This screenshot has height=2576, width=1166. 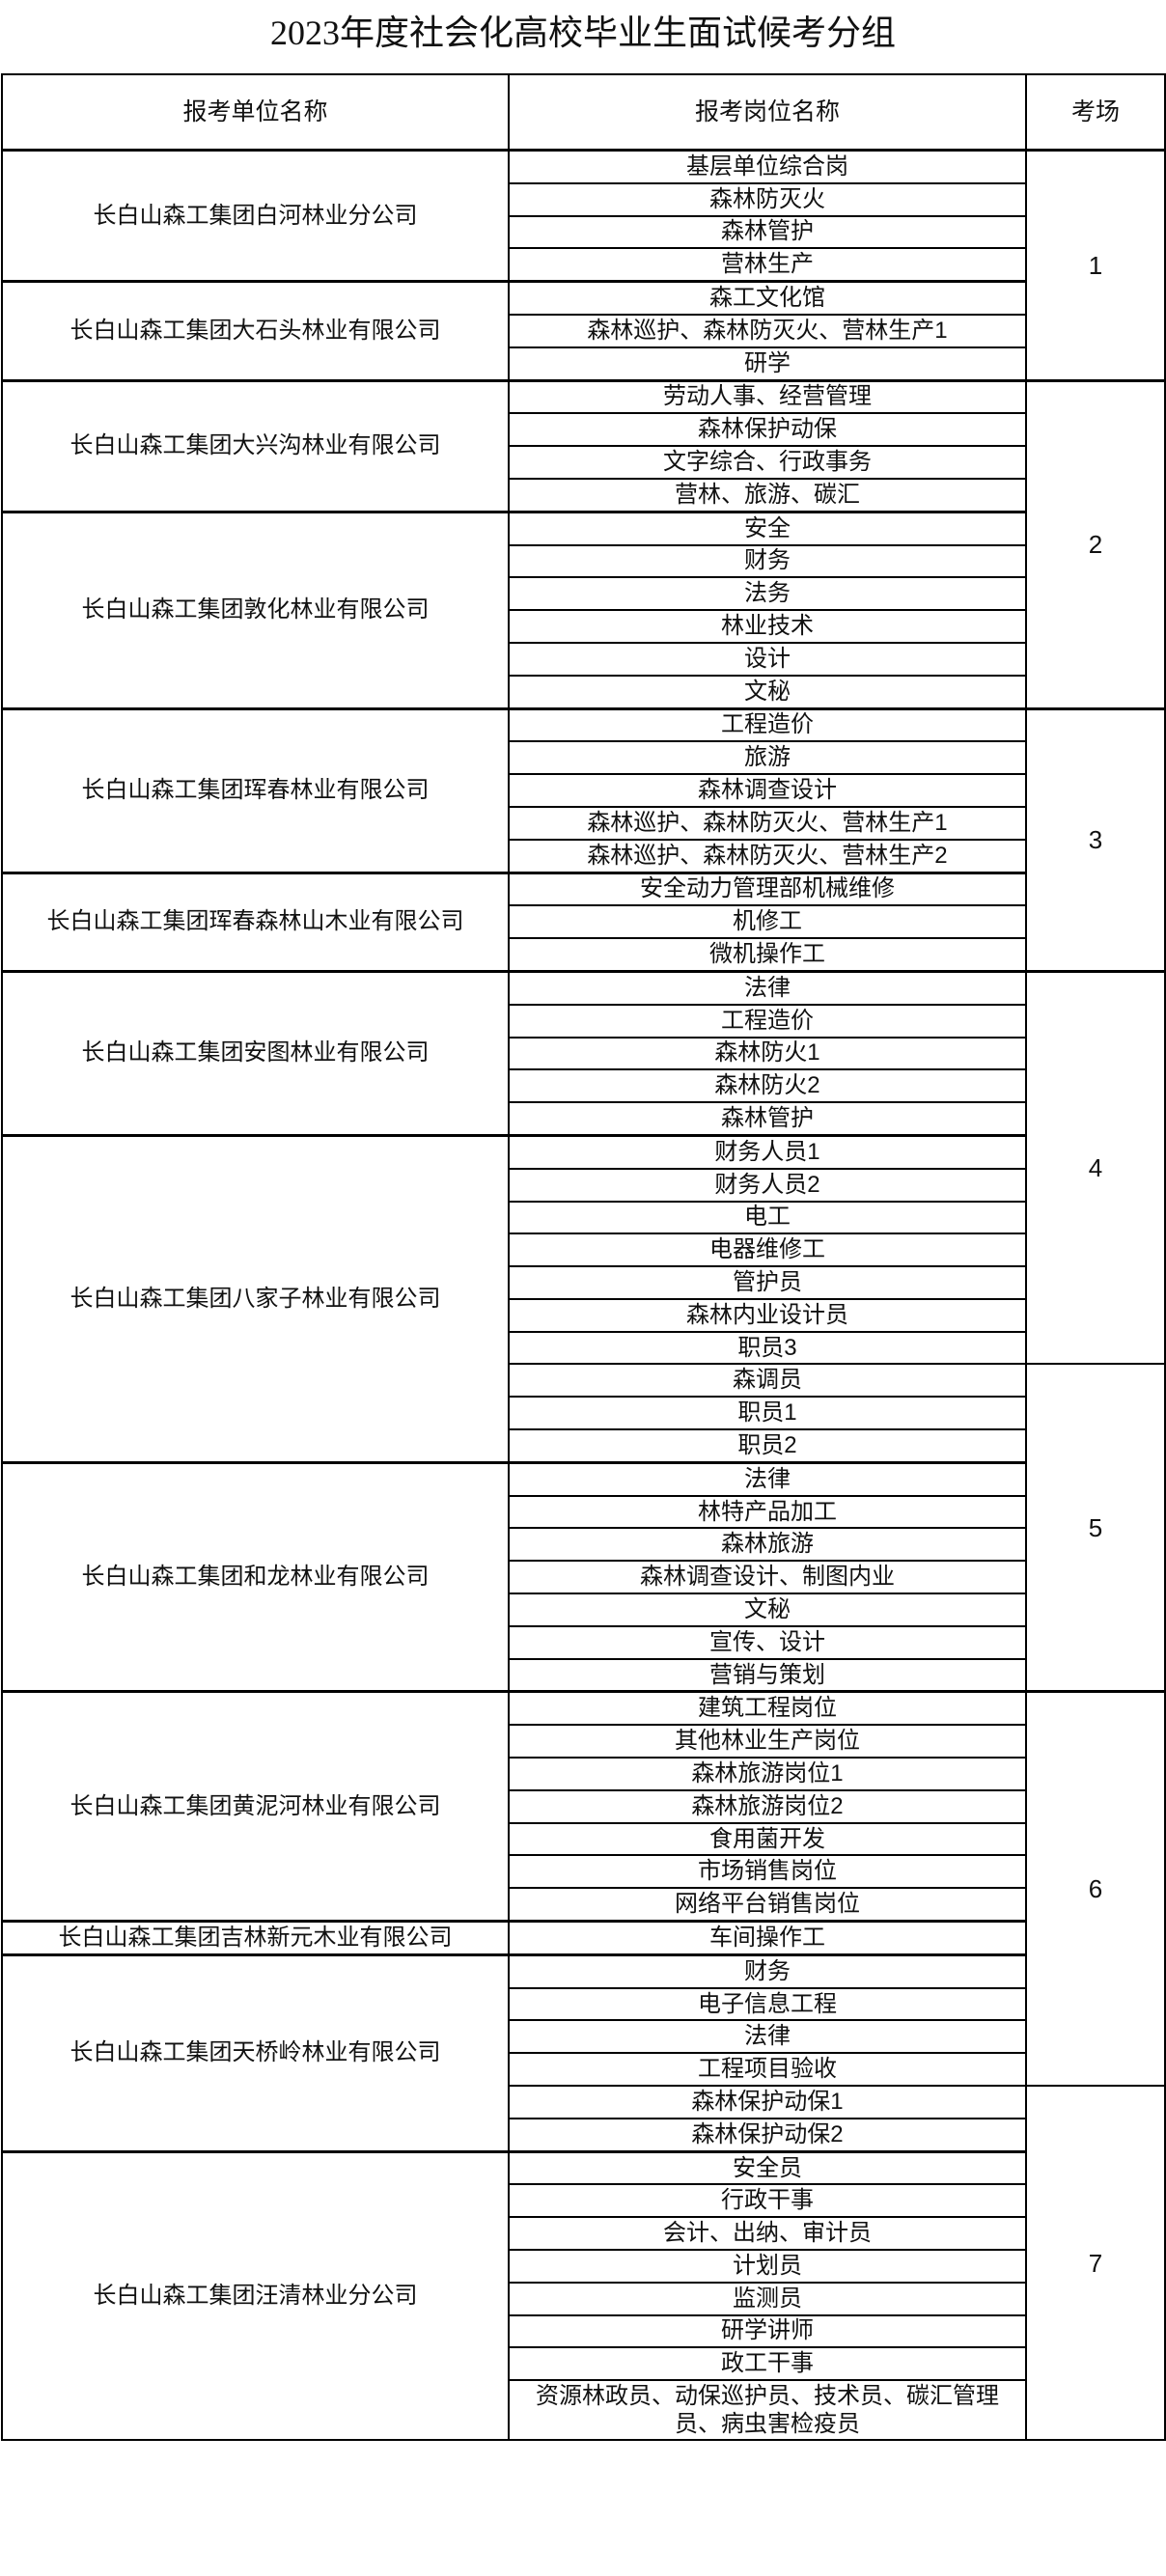 What do you see at coordinates (767, 1315) in the screenshot?
I see `position-name-cell: 森林内业设计员` at bounding box center [767, 1315].